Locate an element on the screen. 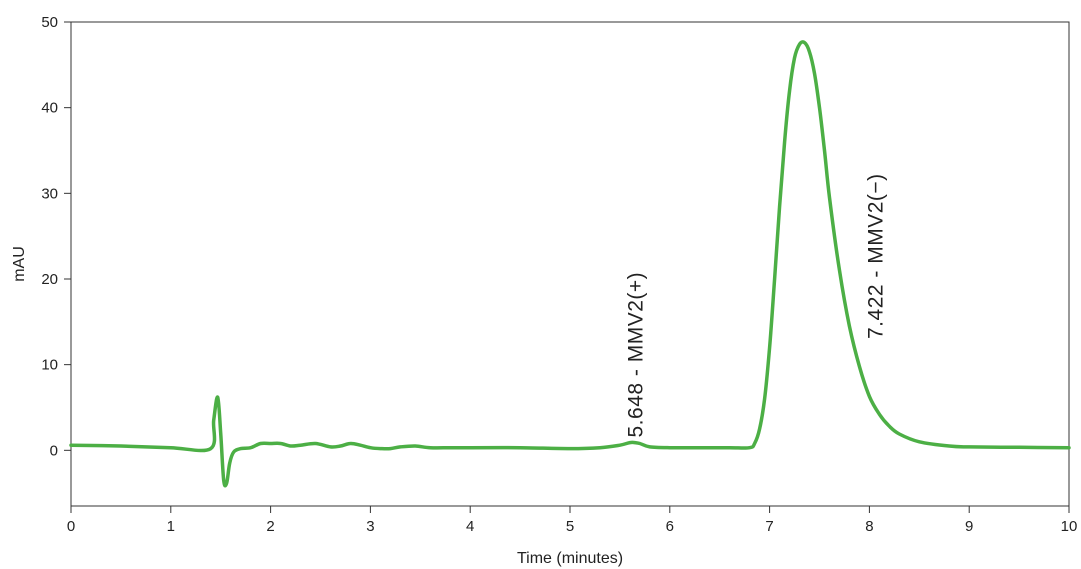 This screenshot has height=569, width=1081. peak-label-2: 7.422 - MMV2(−) is located at coordinates (875, 256).